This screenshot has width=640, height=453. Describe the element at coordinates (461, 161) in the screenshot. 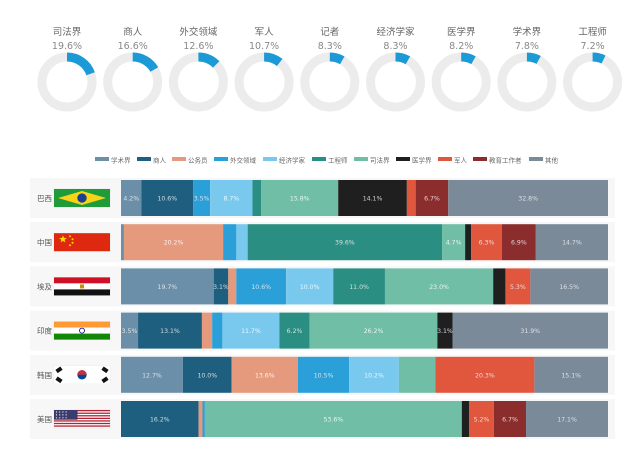

I see `legend-label: 军人` at that location.